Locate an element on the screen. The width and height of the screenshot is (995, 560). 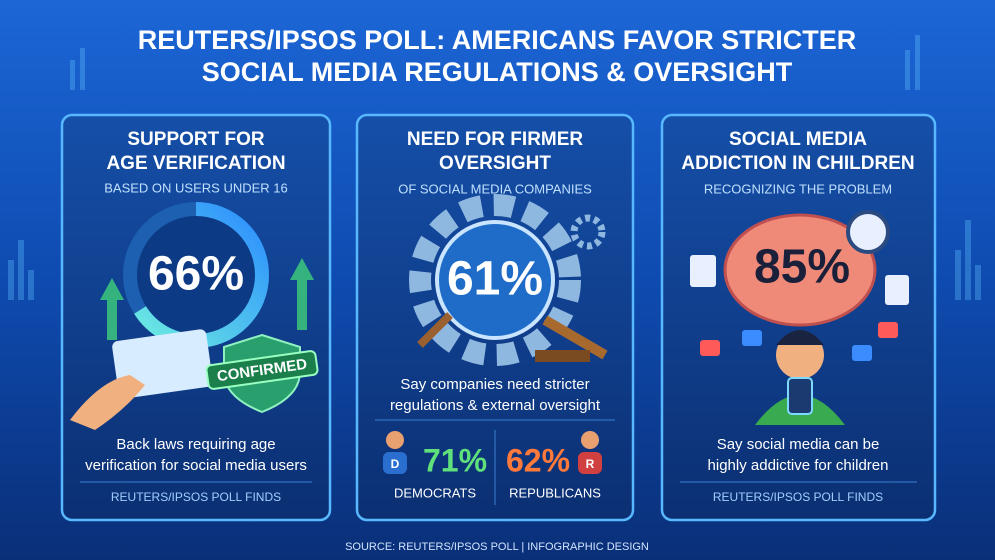
description: Say social media can be is located at coordinates (798, 444).